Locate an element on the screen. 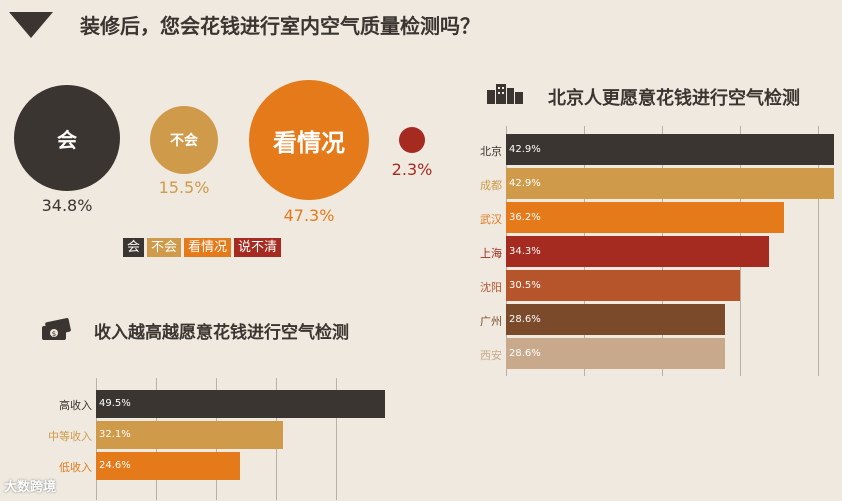  bar-category-label: 广州 is located at coordinates (491, 321).